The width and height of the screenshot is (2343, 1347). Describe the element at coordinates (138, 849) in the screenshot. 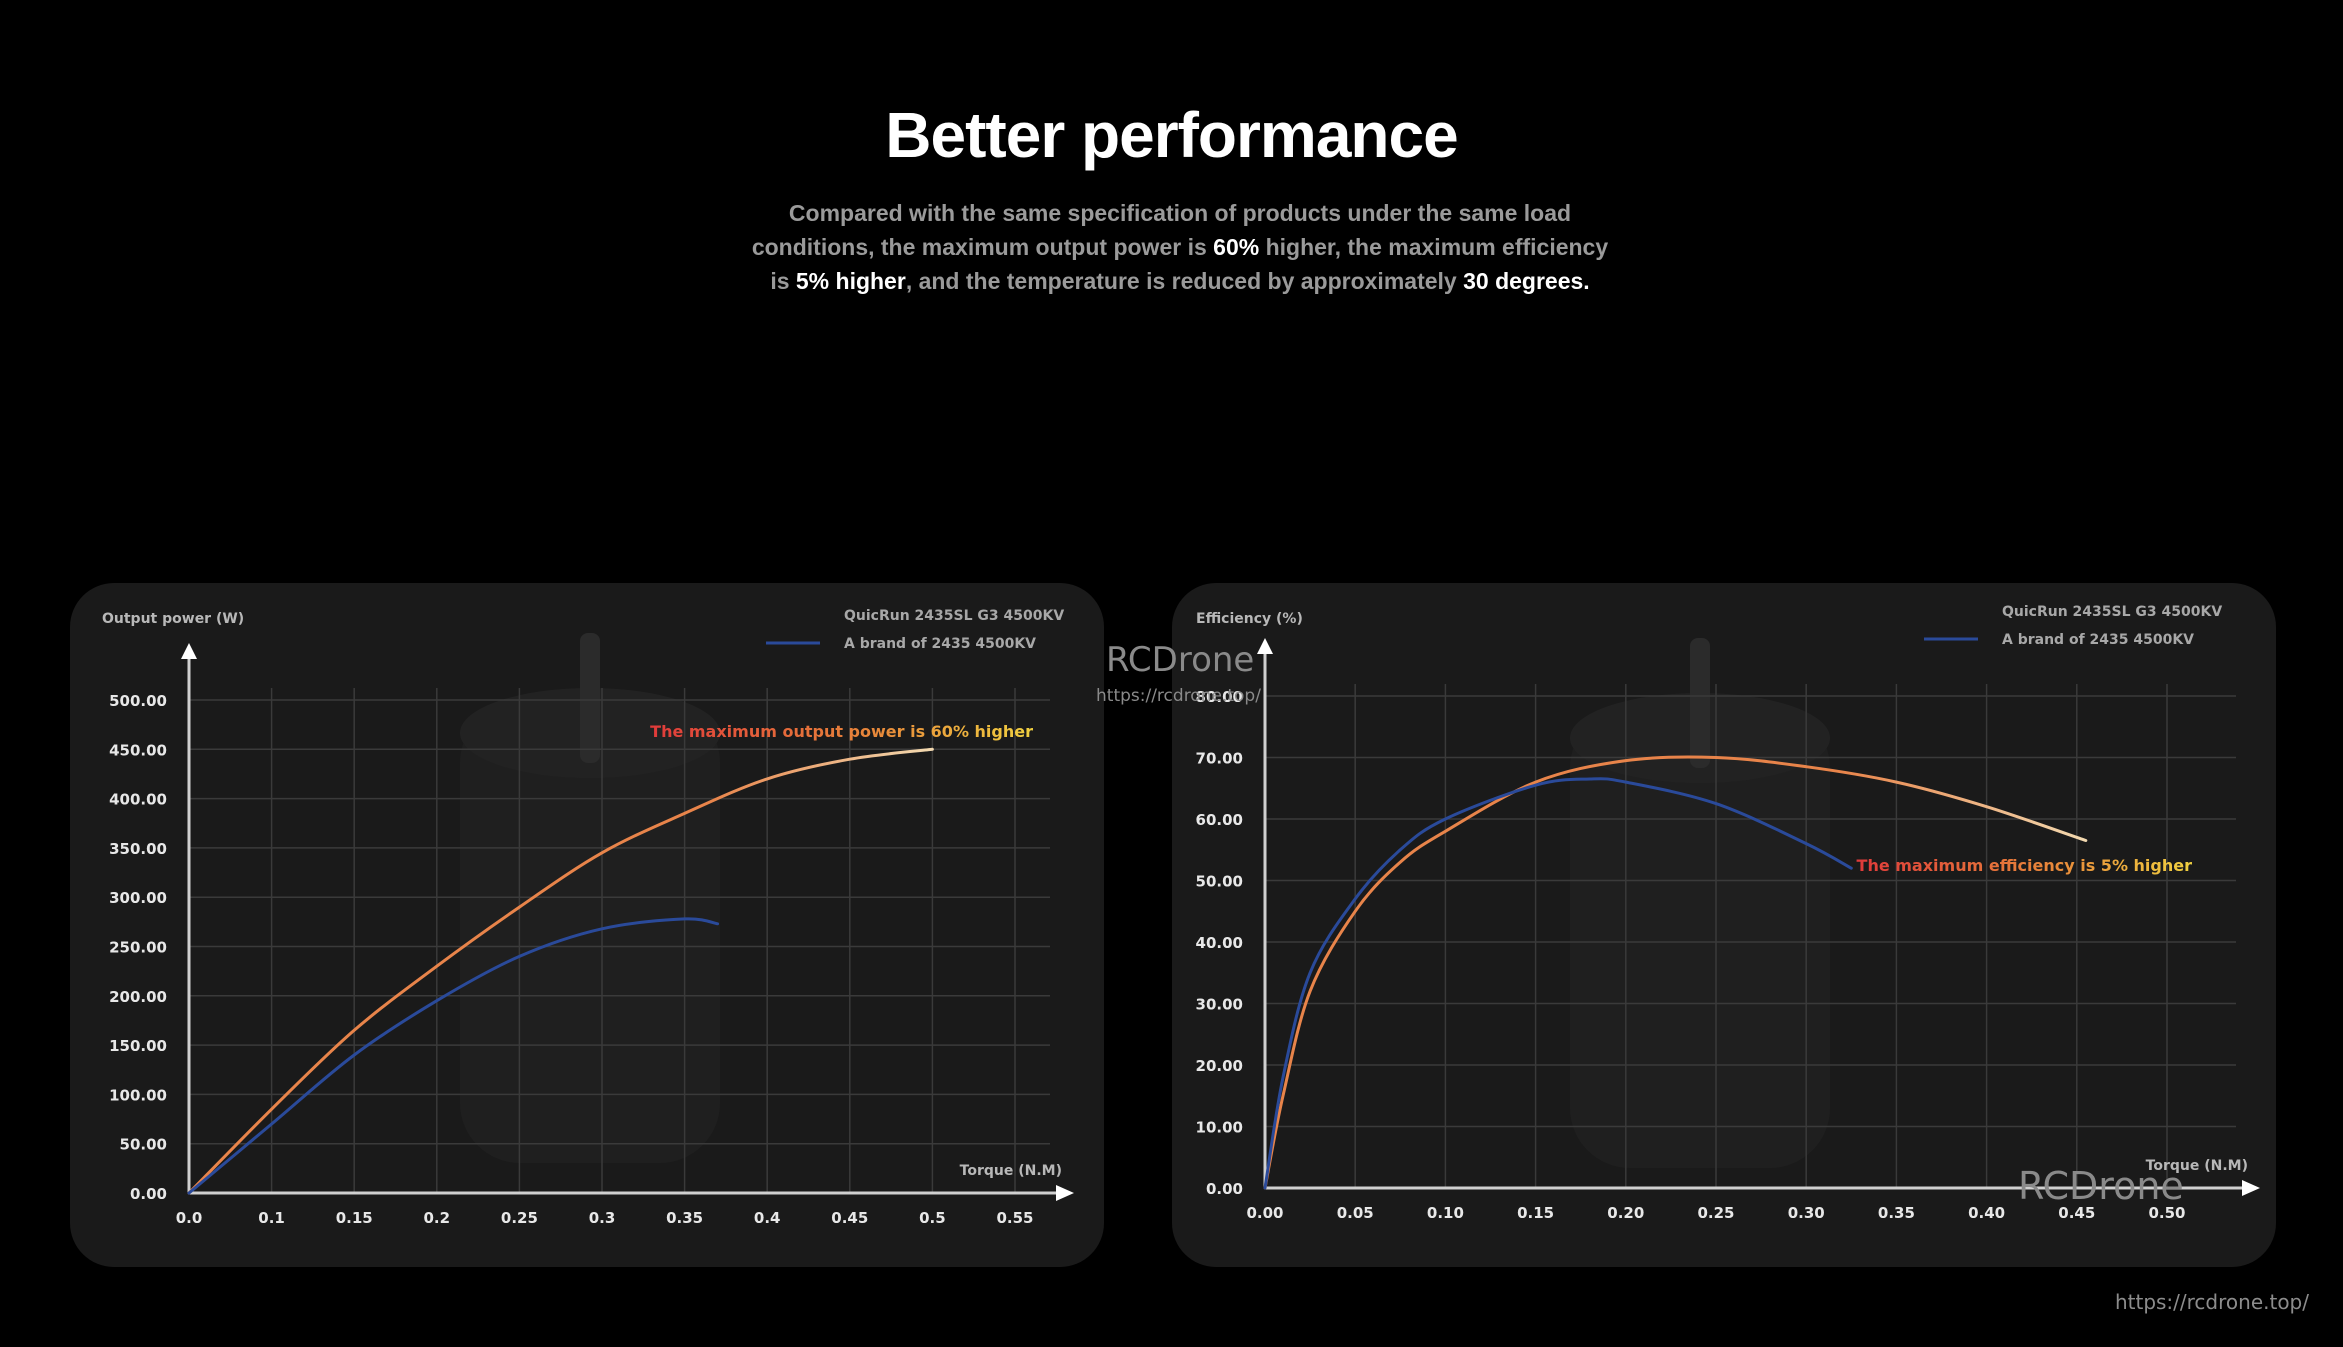

I see `y-tick-label: 350.00` at that location.